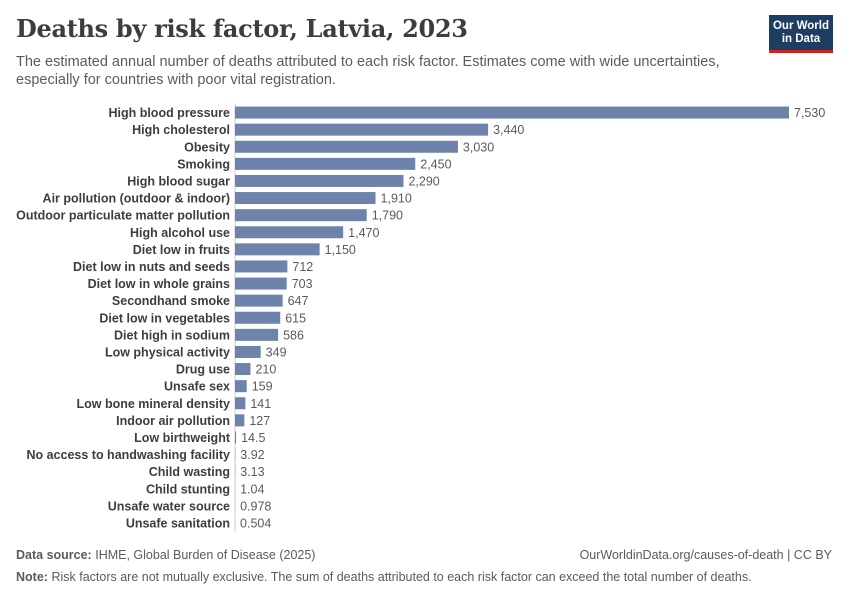 The height and width of the screenshot is (600, 850). I want to click on category-label: Child wasting, so click(189, 472).